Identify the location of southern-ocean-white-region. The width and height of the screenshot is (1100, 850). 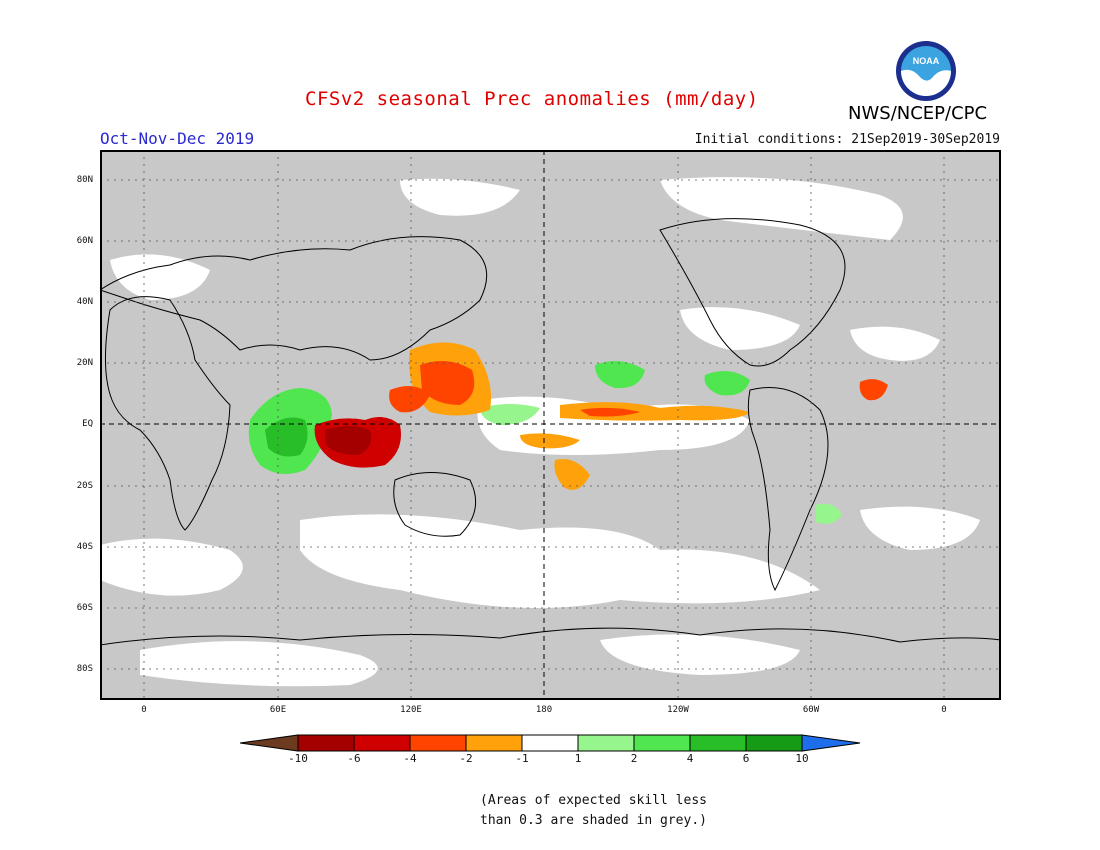
(560, 561).